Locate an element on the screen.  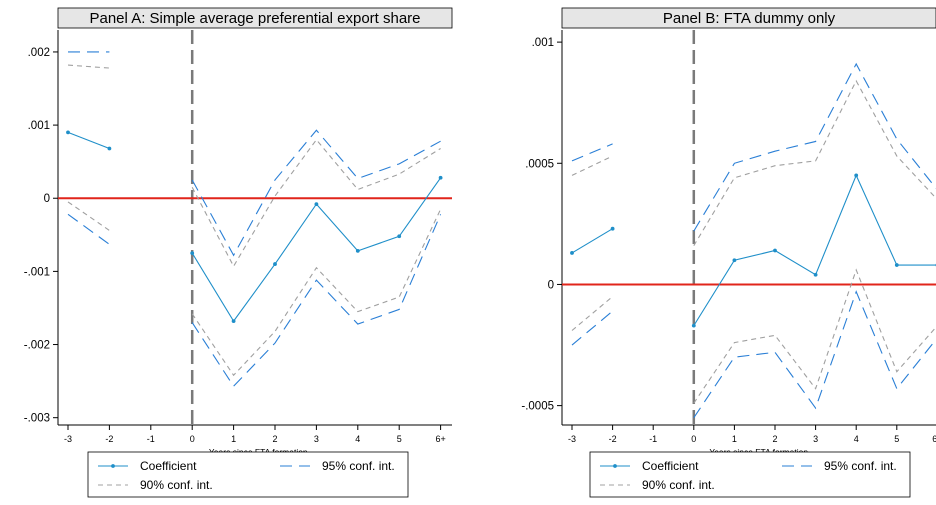
series-coefficient is located at coordinates (753, 250).